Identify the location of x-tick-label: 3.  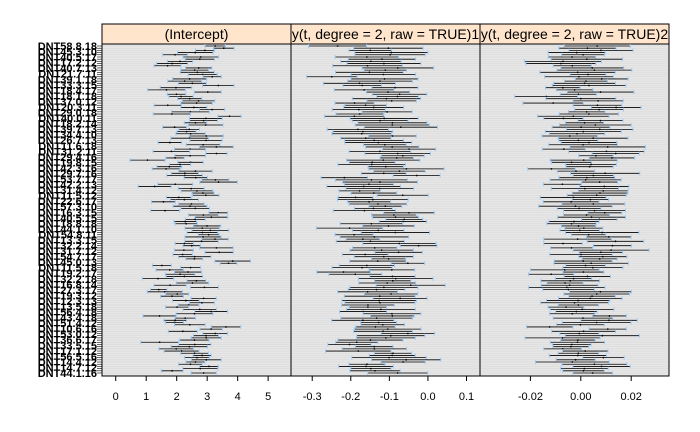
(207, 397).